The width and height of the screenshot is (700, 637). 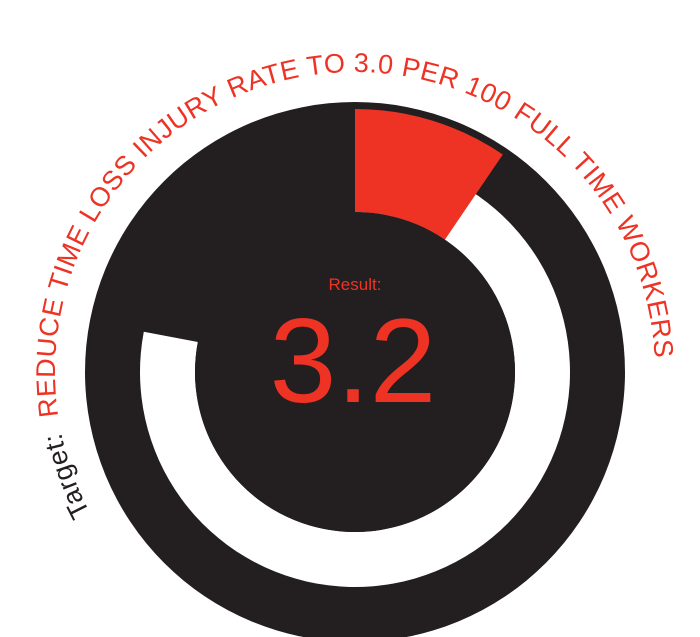 I want to click on result-label: Result:, so click(x=355, y=284).